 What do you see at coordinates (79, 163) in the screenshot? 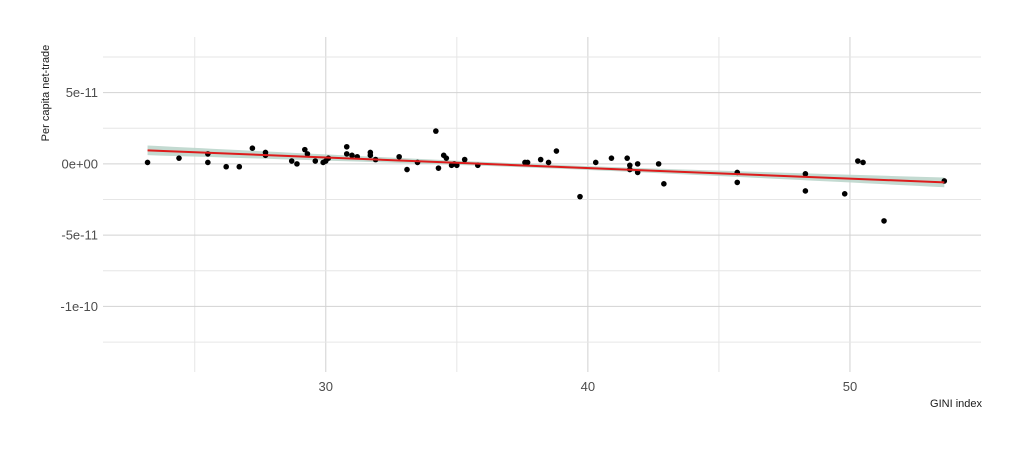
I see `y-tick-label: 0e+00` at bounding box center [79, 163].